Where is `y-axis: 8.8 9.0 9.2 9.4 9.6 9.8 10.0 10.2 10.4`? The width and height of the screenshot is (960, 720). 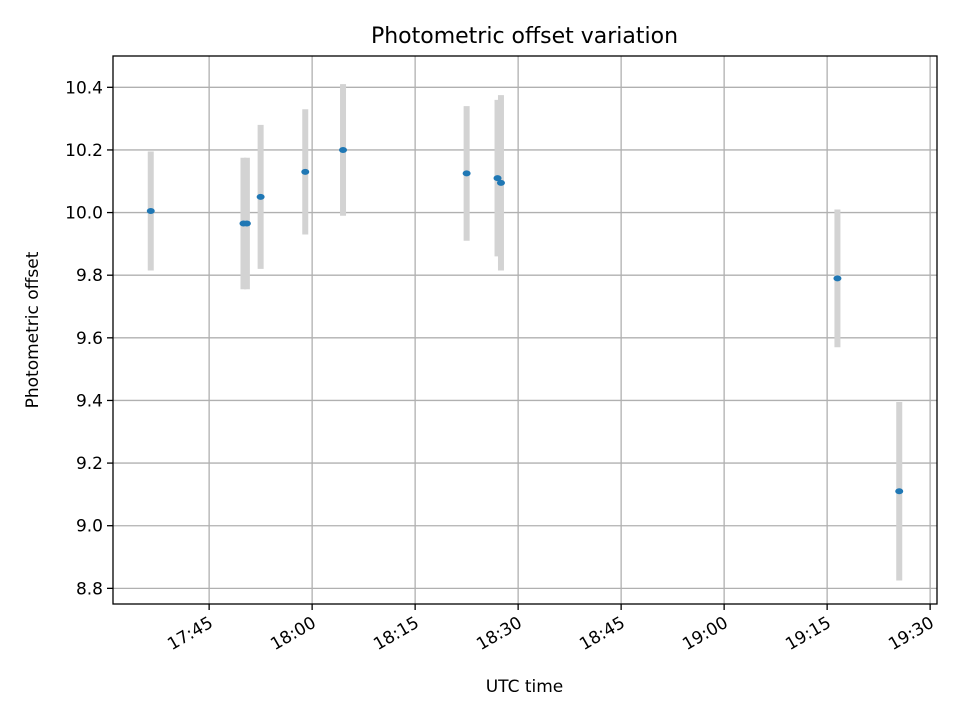 y-axis: 8.8 9.0 9.2 9.4 9.6 9.8 10.0 10.2 10.4 is located at coordinates (89, 338).